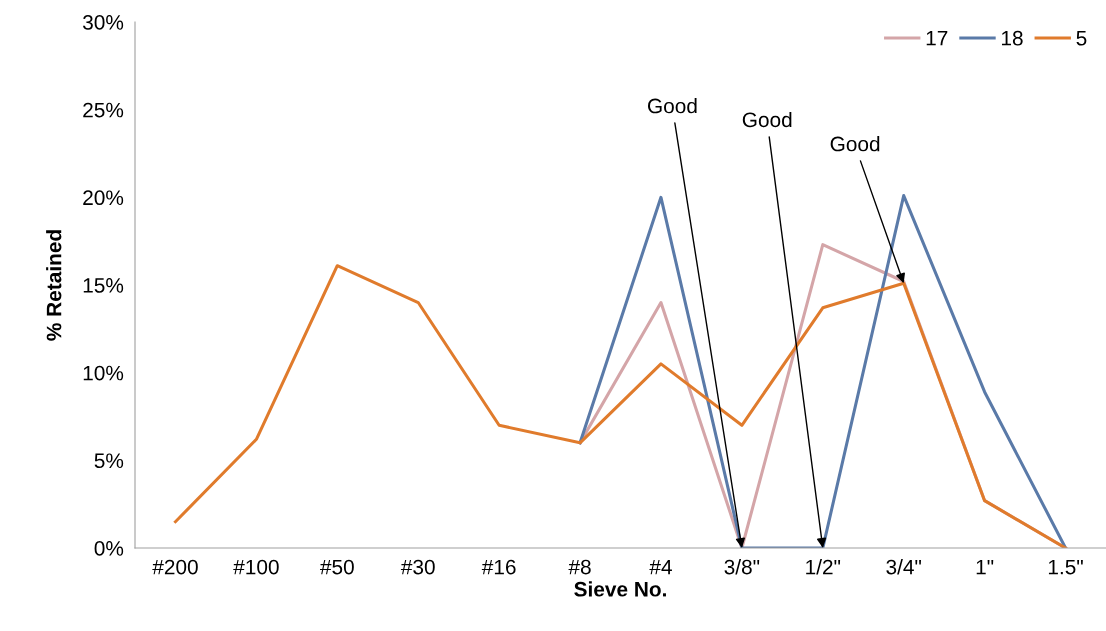 This screenshot has width=1106, height=631. I want to click on legend-label: 18, so click(1012, 38).